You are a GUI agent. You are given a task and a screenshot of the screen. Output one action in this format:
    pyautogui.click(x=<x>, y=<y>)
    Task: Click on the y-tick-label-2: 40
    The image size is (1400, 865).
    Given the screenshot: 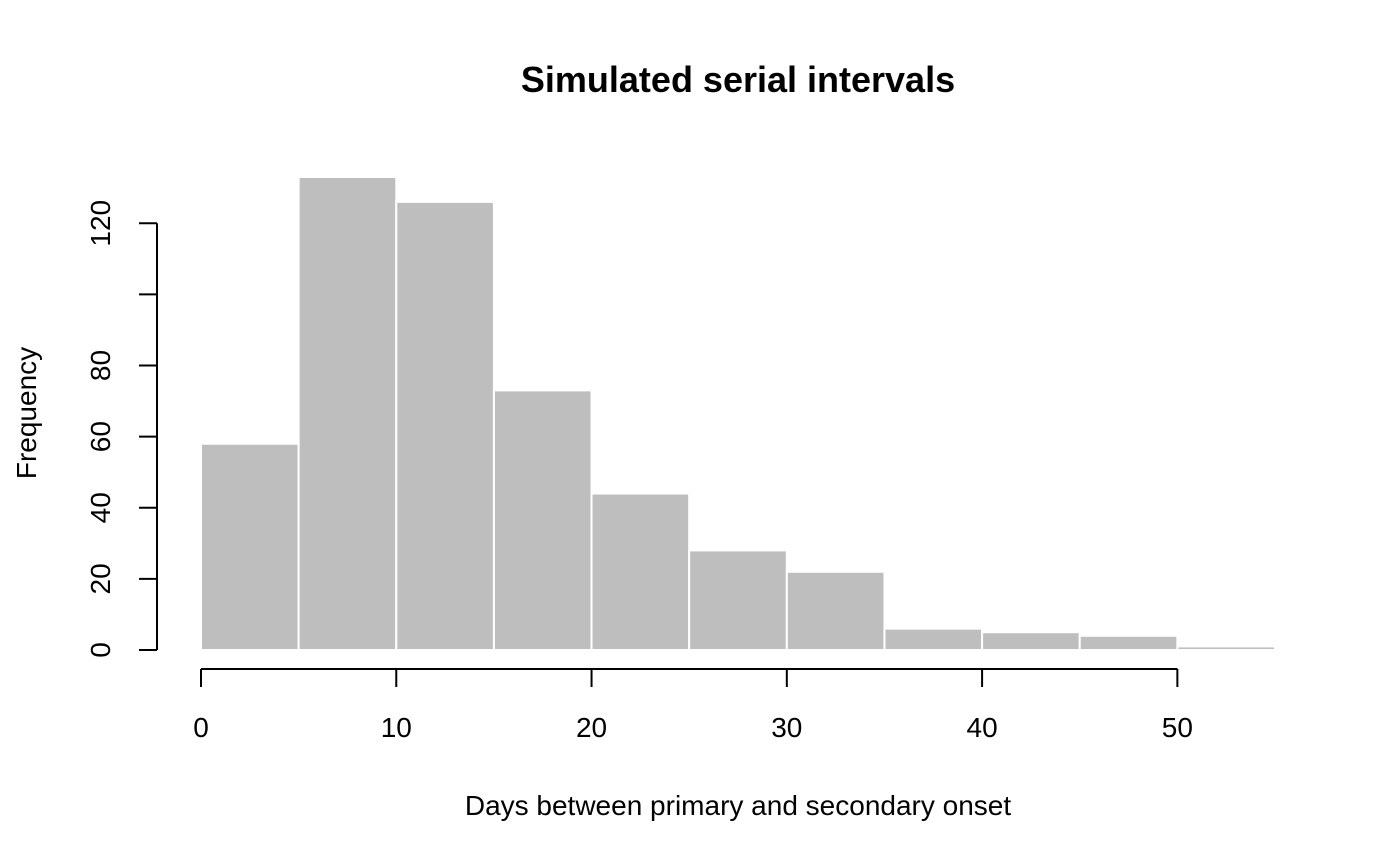 What is the action you would take?
    pyautogui.click(x=100, y=507)
    